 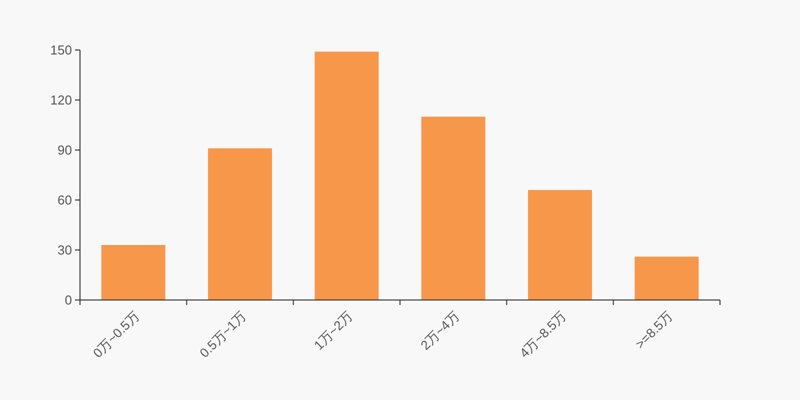 What do you see at coordinates (65, 200) in the screenshot?
I see `y-tick-label: 60` at bounding box center [65, 200].